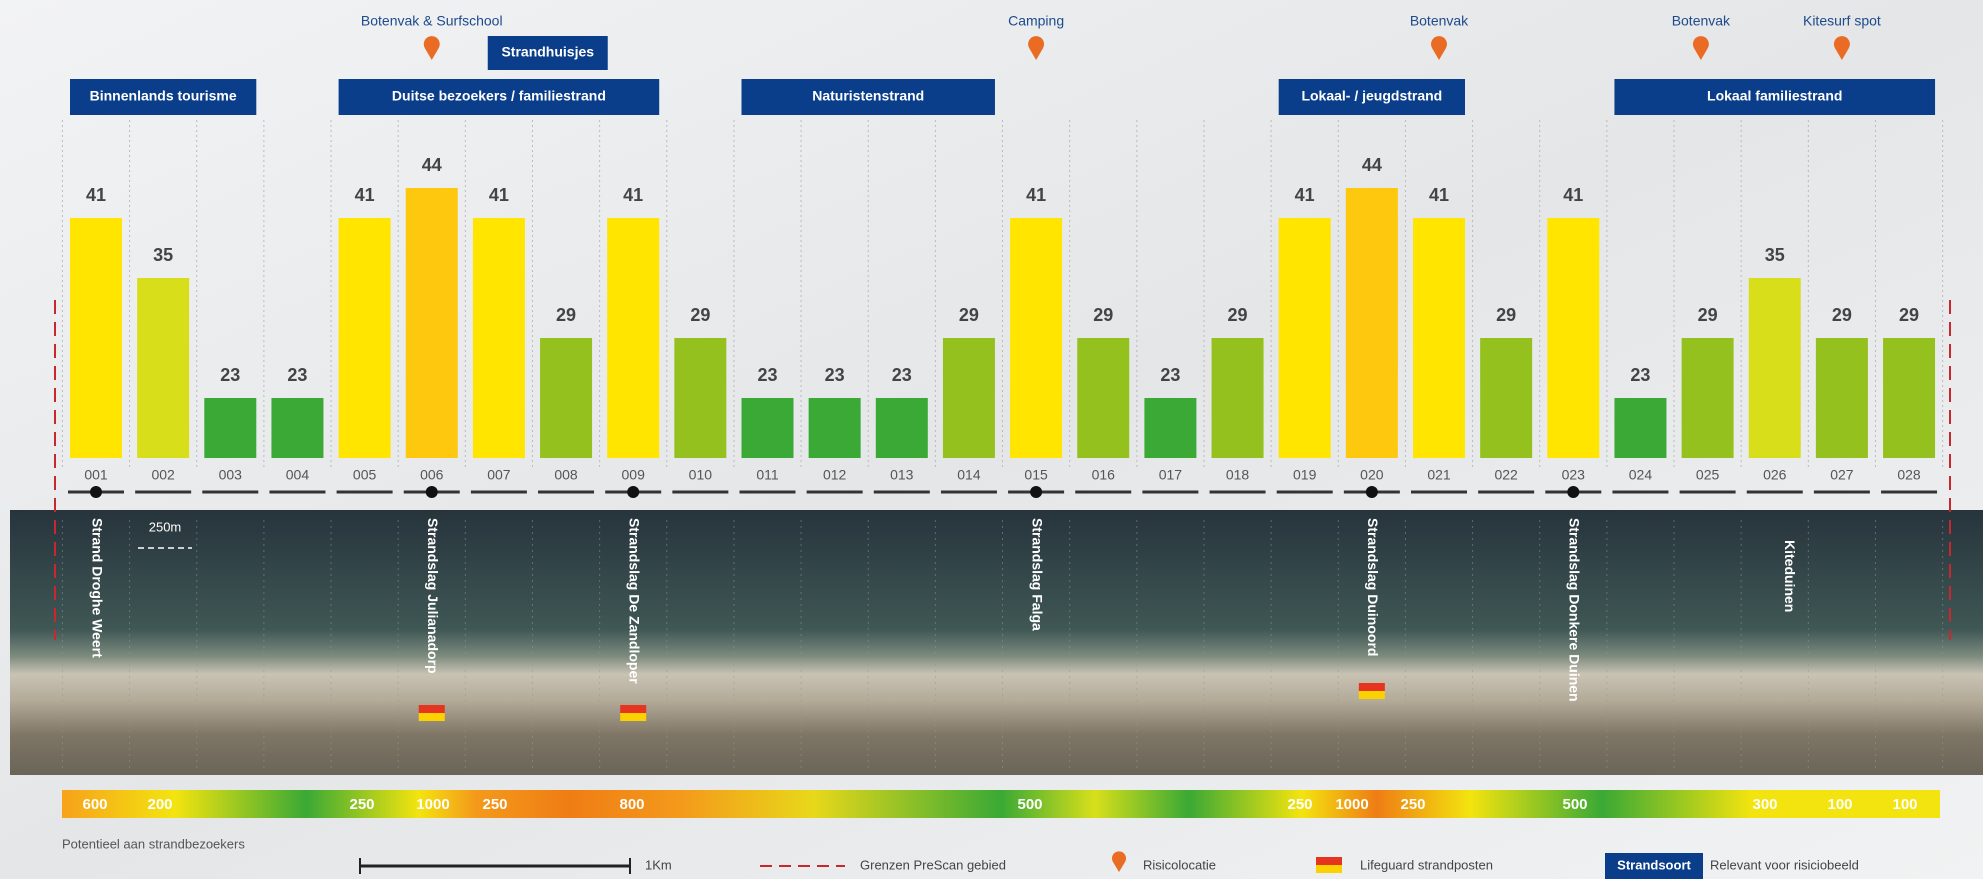 Image resolution: width=1983 pixels, height=879 pixels. Describe the element at coordinates (1037, 574) in the screenshot. I see `post-label: Strandslag Falga` at that location.